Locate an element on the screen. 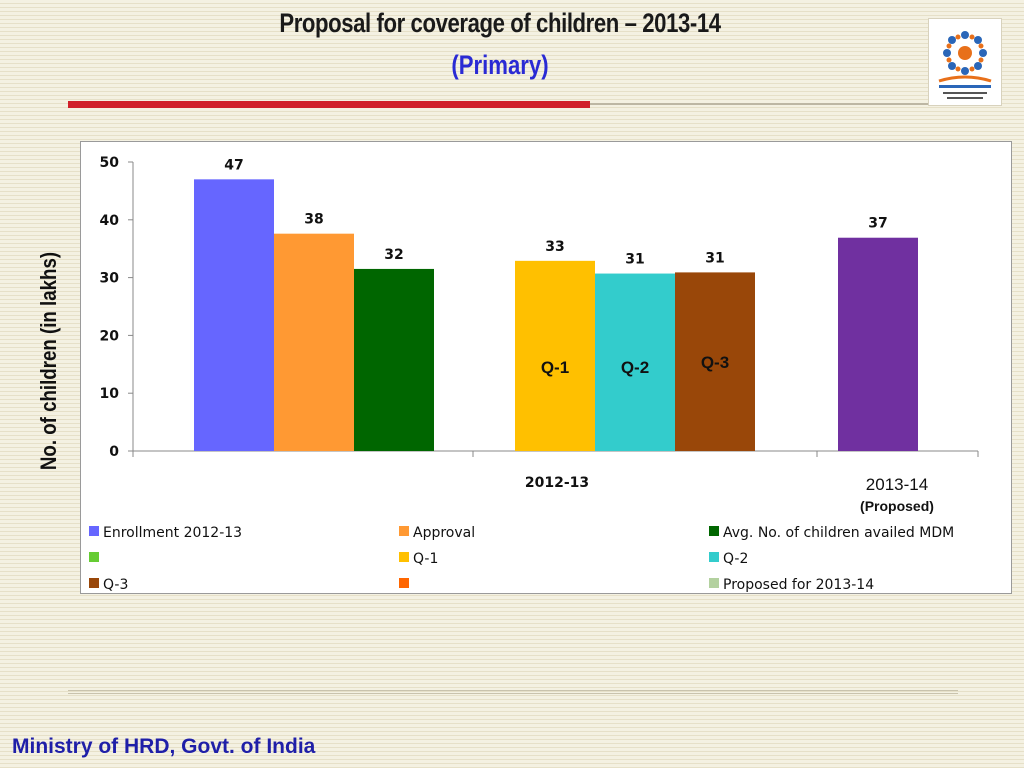 This screenshot has height=768, width=1024. legend-item: Q-1 is located at coordinates (418, 559).